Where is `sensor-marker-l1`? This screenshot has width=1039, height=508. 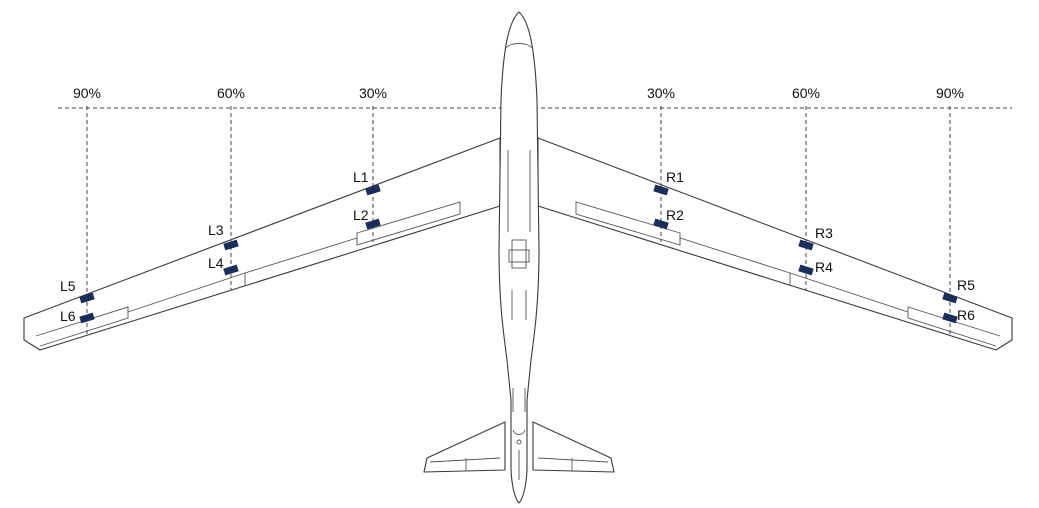 sensor-marker-l1 is located at coordinates (373, 190).